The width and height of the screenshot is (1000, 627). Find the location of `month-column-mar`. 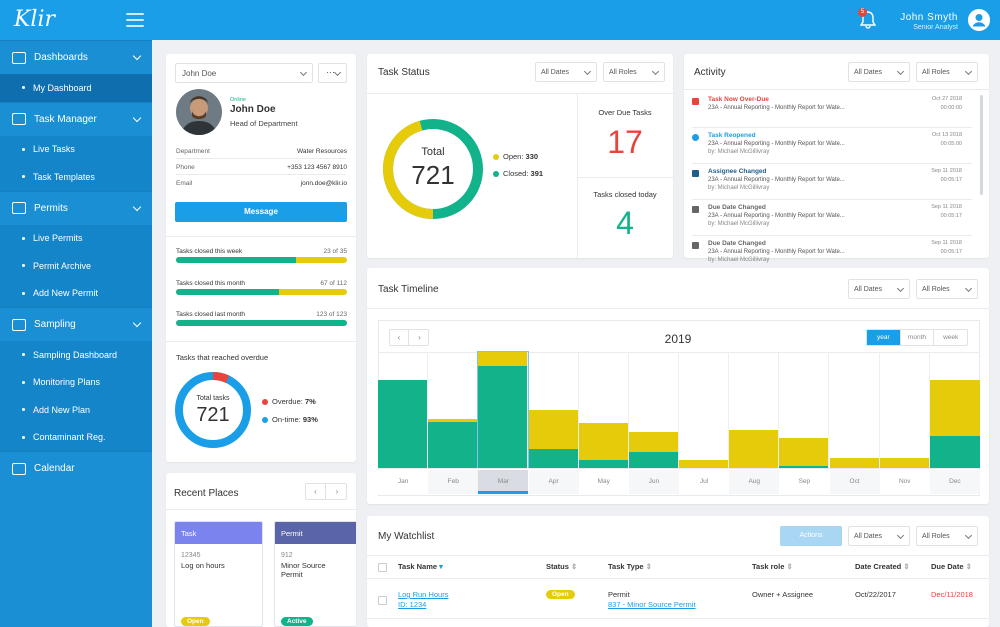

month-column-mar is located at coordinates (503, 410).